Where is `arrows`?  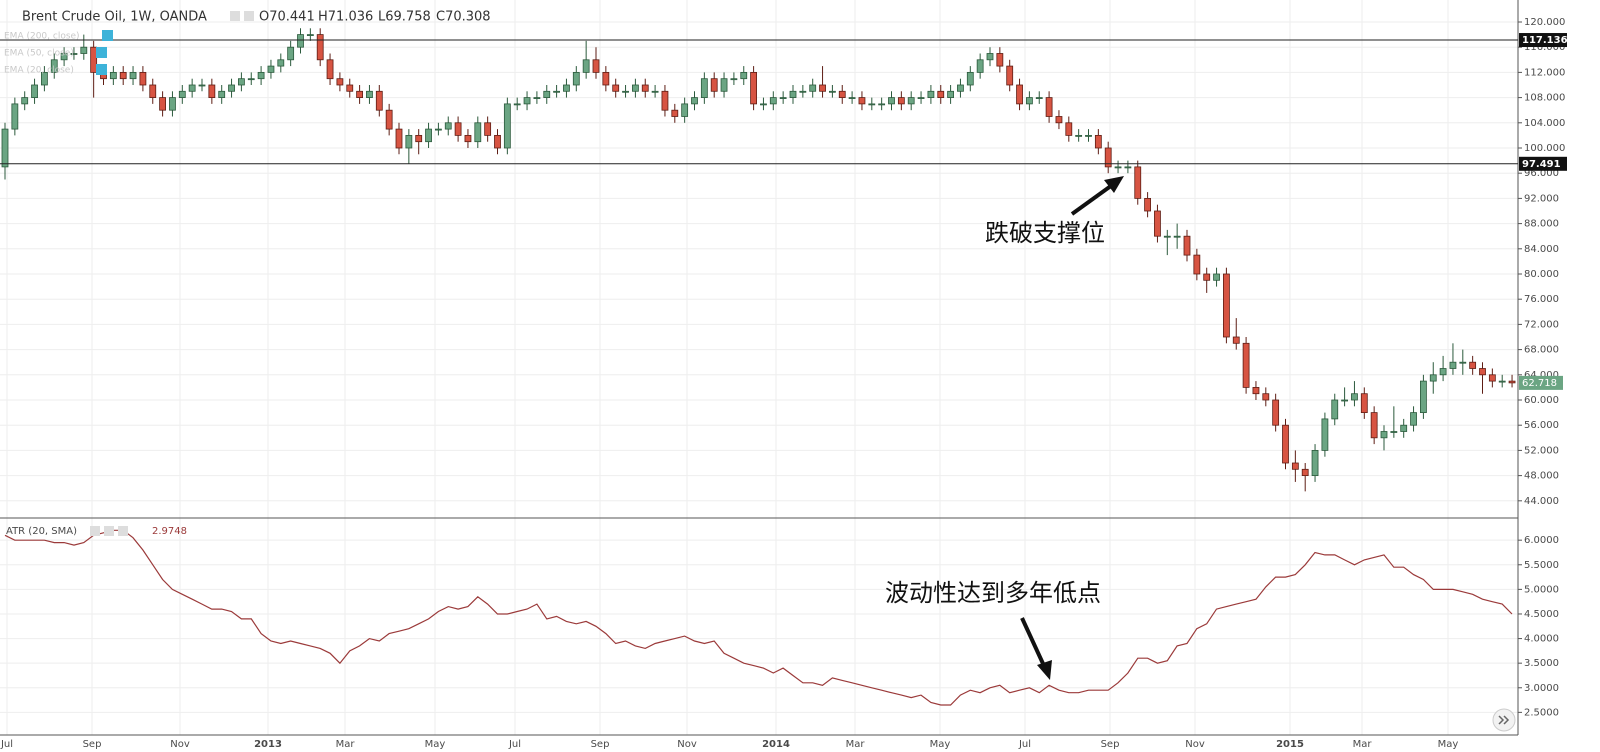
arrows is located at coordinates (1072, 428).